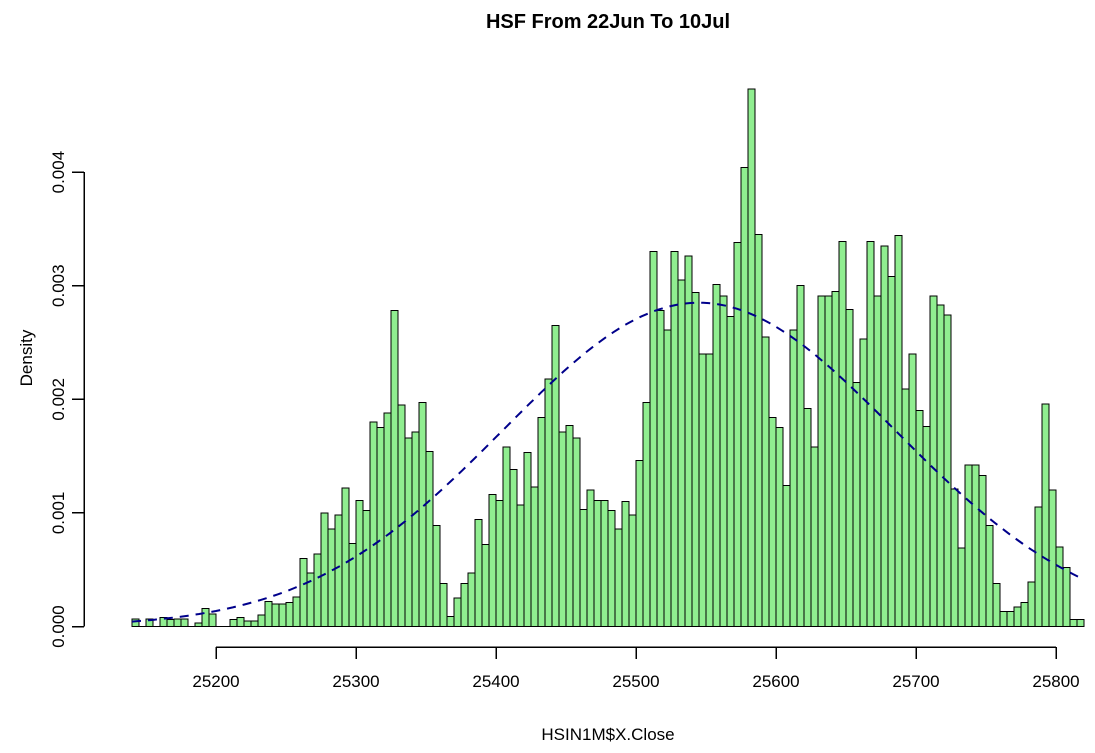  Describe the element at coordinates (635, 681) in the screenshot. I see `x-tick-label: 25500` at that location.